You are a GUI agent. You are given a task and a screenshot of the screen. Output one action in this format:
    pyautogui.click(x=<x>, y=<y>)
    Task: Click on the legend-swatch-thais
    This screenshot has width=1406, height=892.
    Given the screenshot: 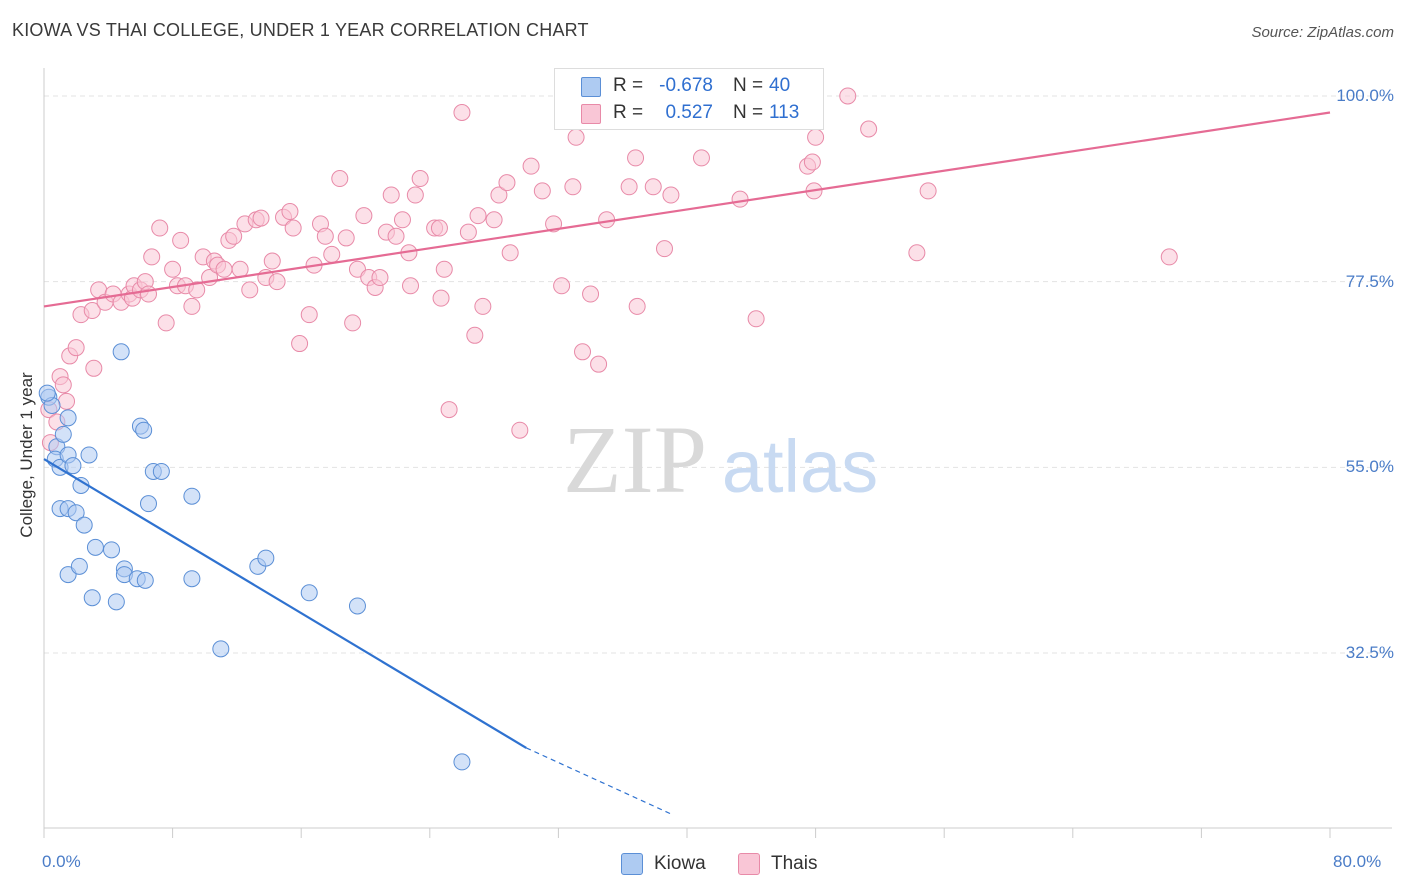 What is the action you would take?
    pyautogui.click(x=591, y=114)
    